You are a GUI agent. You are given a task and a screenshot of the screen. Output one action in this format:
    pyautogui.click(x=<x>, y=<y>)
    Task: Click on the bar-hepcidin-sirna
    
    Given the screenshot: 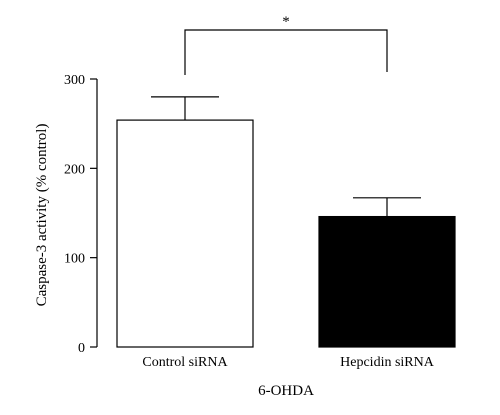 What is the action you would take?
    pyautogui.click(x=387, y=281)
    